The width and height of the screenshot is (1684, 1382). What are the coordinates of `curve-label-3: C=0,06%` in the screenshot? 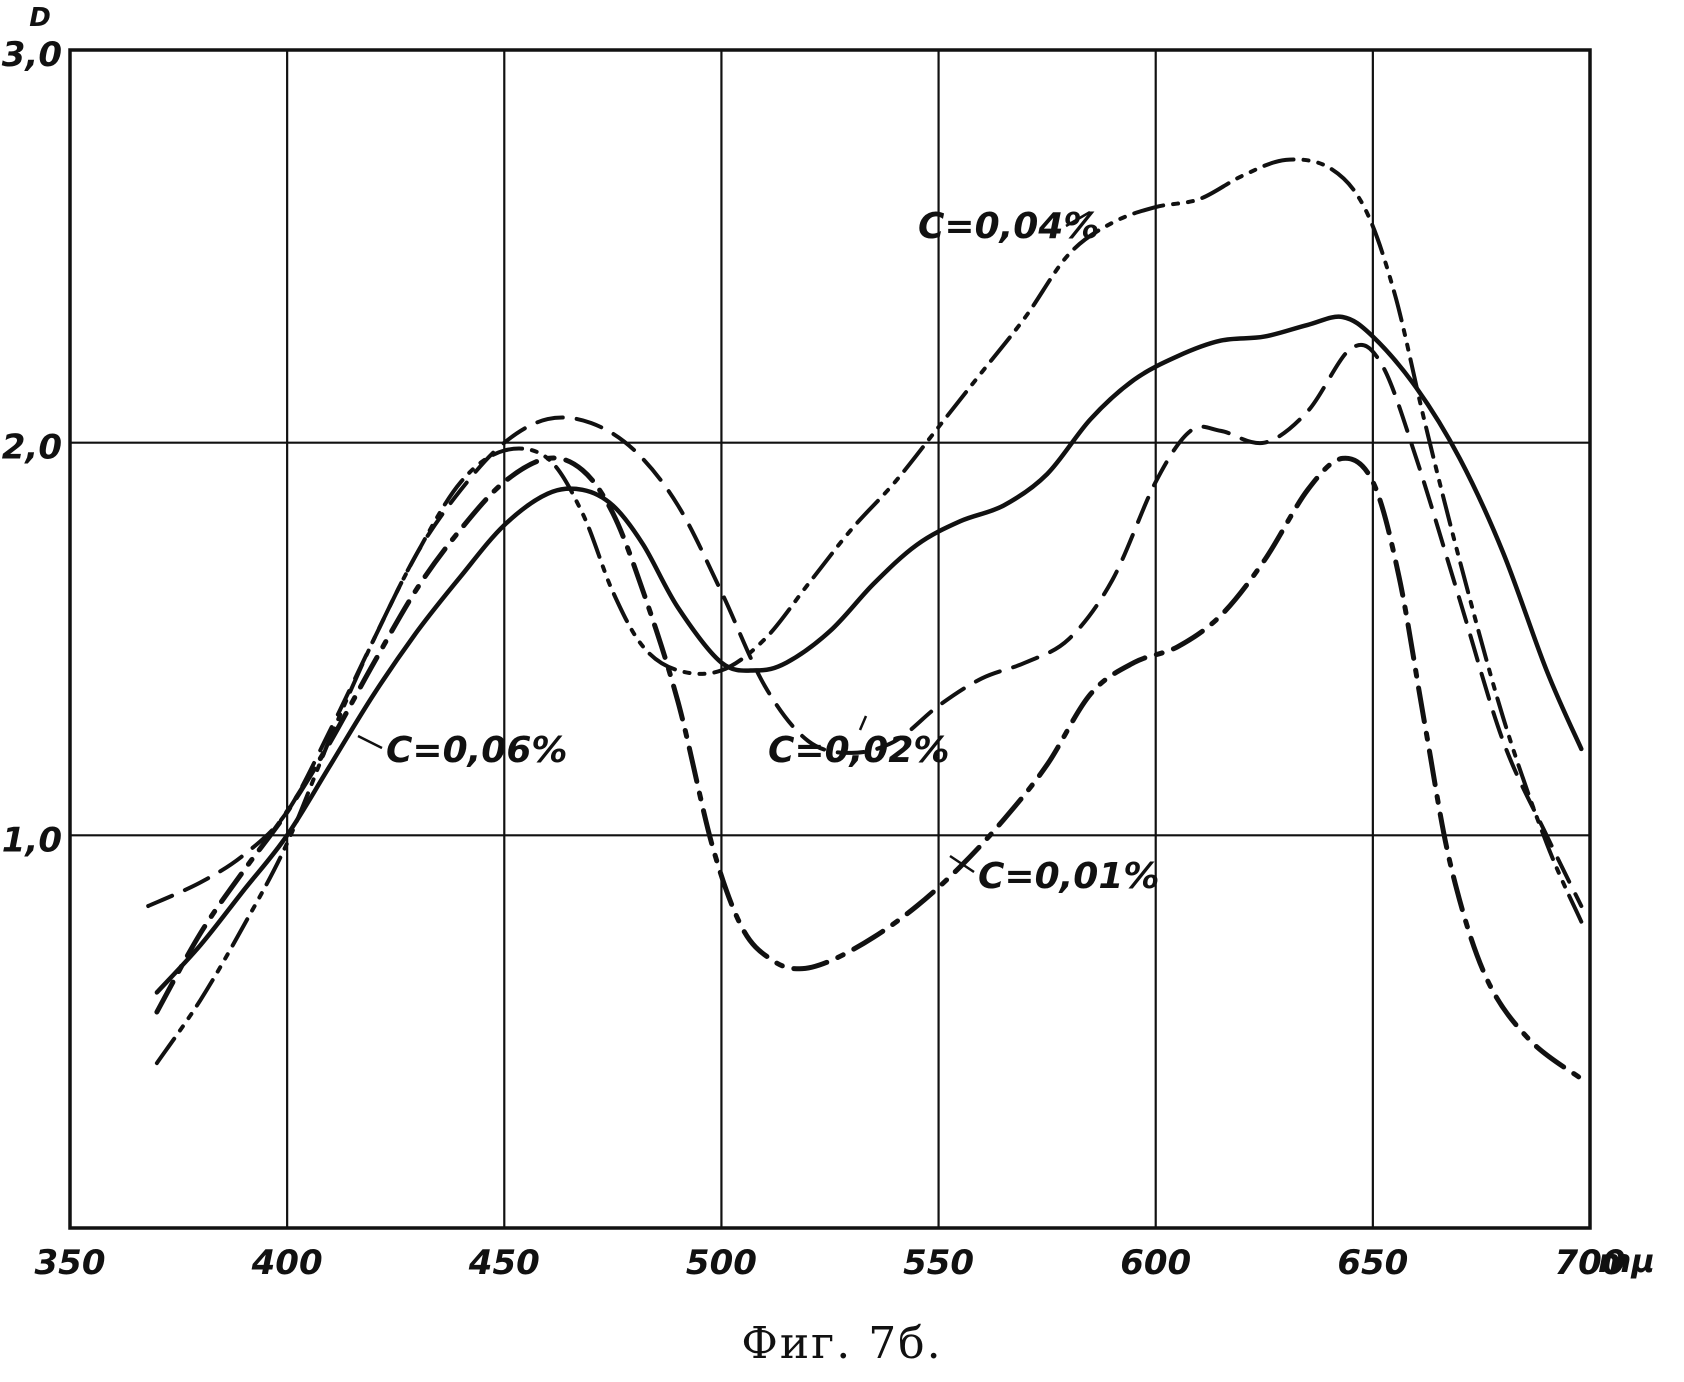 It's located at (476, 750).